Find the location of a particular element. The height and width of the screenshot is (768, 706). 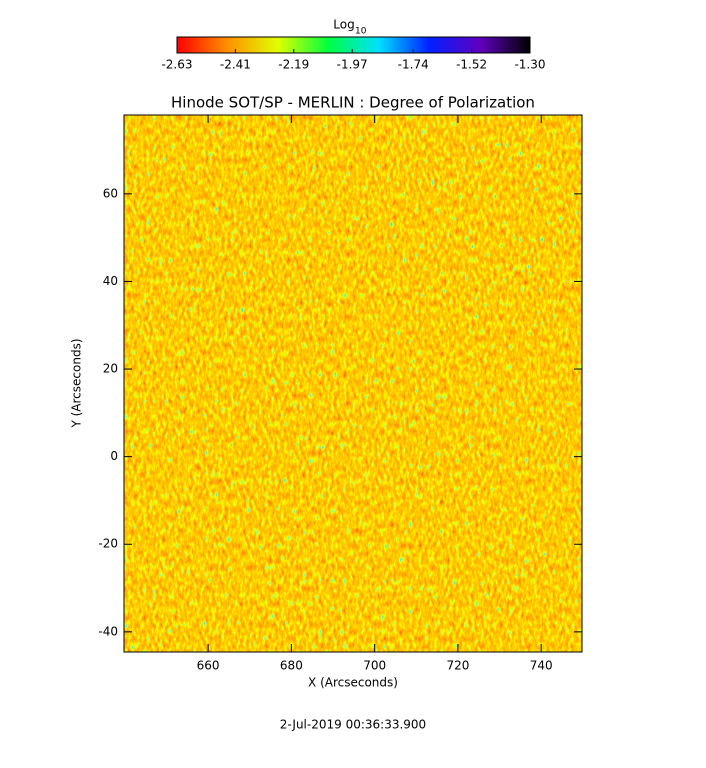

colorbar-tick-label: -1.52 is located at coordinates (471, 65).